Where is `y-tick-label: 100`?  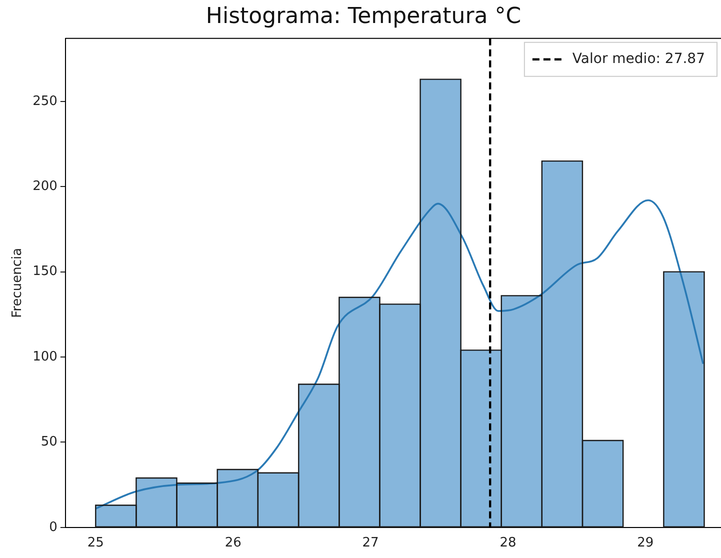
y-tick-label: 100 is located at coordinates (45, 356).